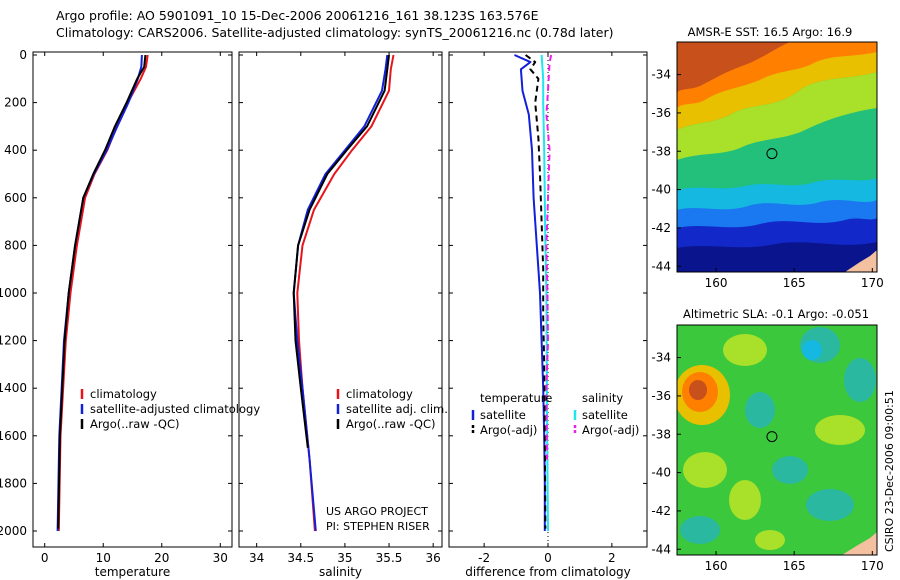 This screenshot has width=900, height=580. What do you see at coordinates (772, 437) in the screenshot?
I see `sla-argo-location-marker` at bounding box center [772, 437].